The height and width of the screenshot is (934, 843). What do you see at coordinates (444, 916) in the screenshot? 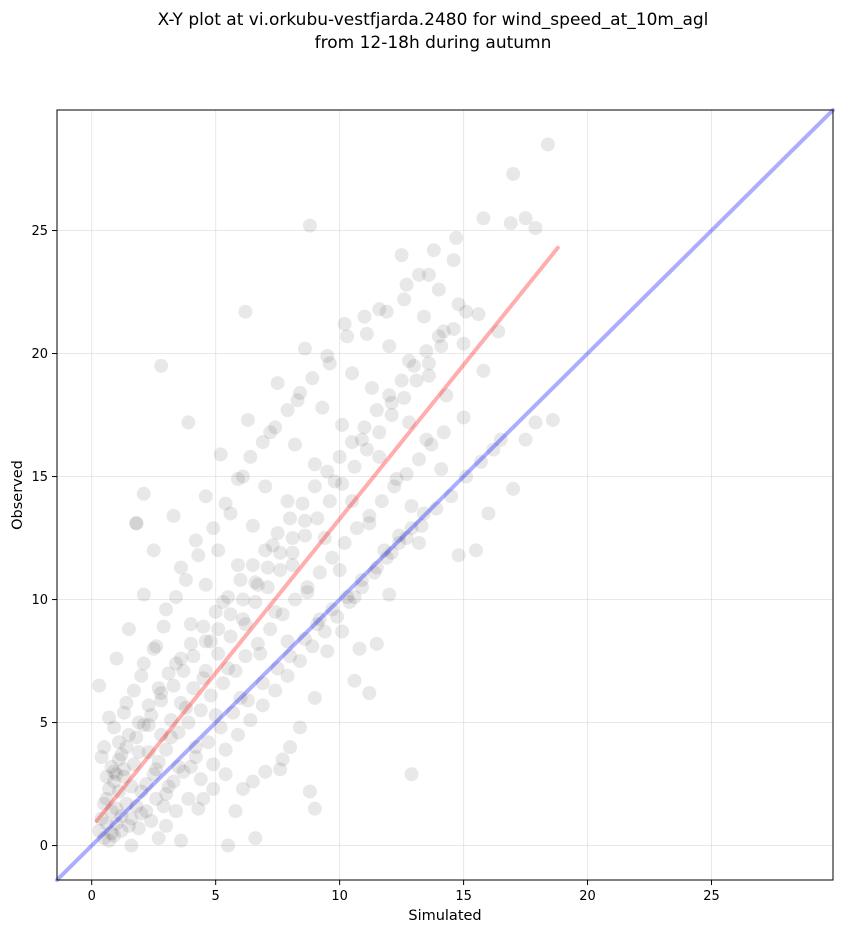
I see `x-axis-label: Simulated` at bounding box center [444, 916].